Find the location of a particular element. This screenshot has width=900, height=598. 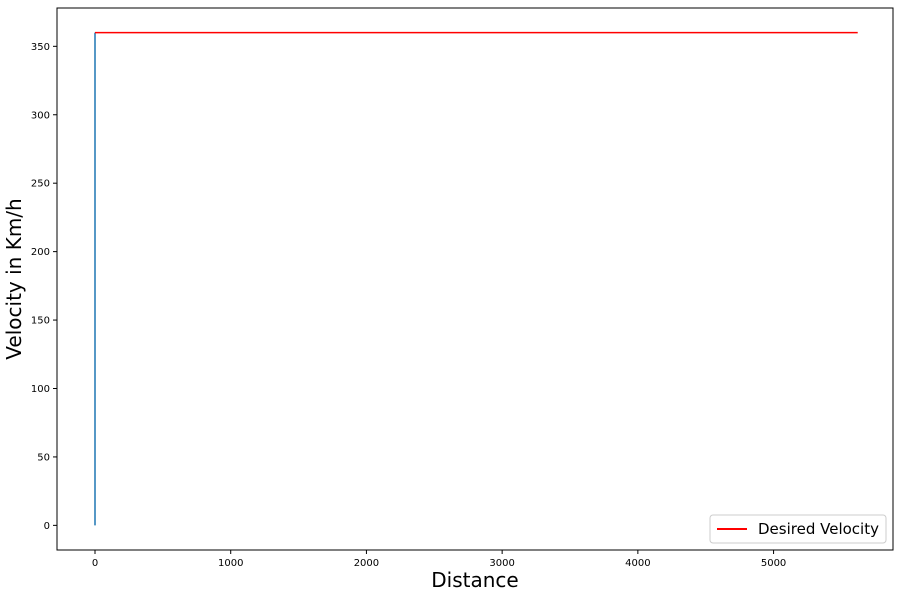

x-axis-title: Distance is located at coordinates (474, 580).